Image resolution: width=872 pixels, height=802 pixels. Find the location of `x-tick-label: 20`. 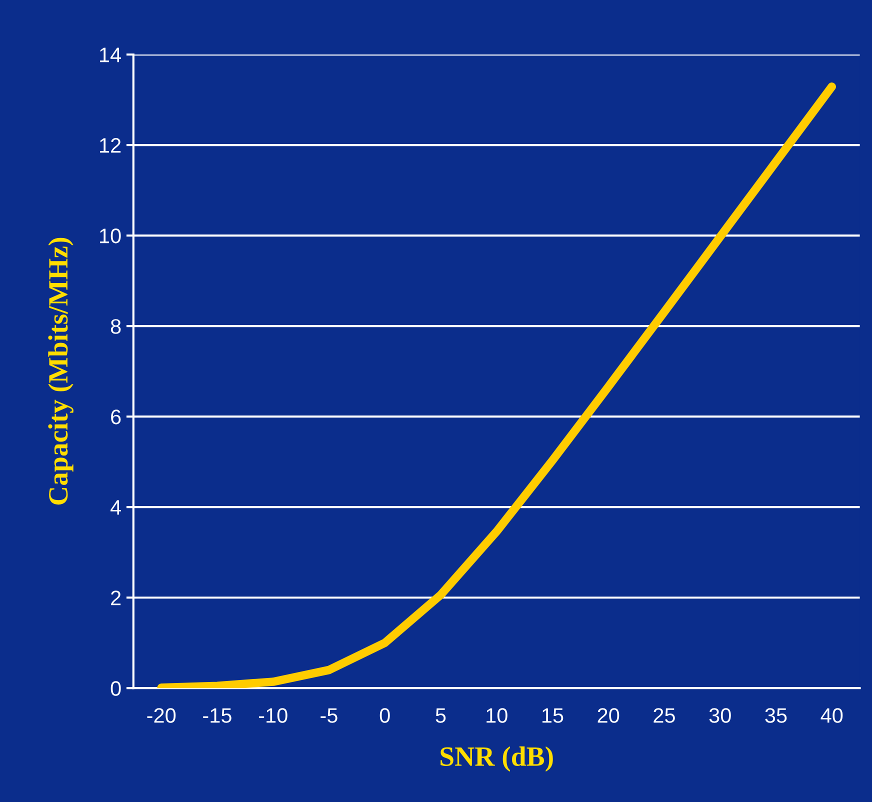

x-tick-label: 20 is located at coordinates (609, 715).